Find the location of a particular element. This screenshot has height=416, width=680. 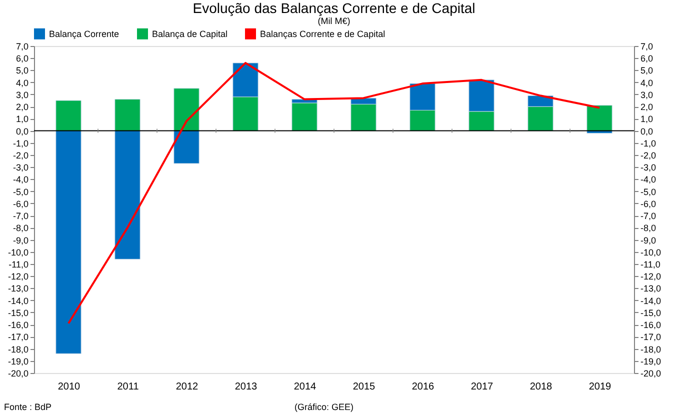

chart-subtitle: (Mil M€) is located at coordinates (334, 21).